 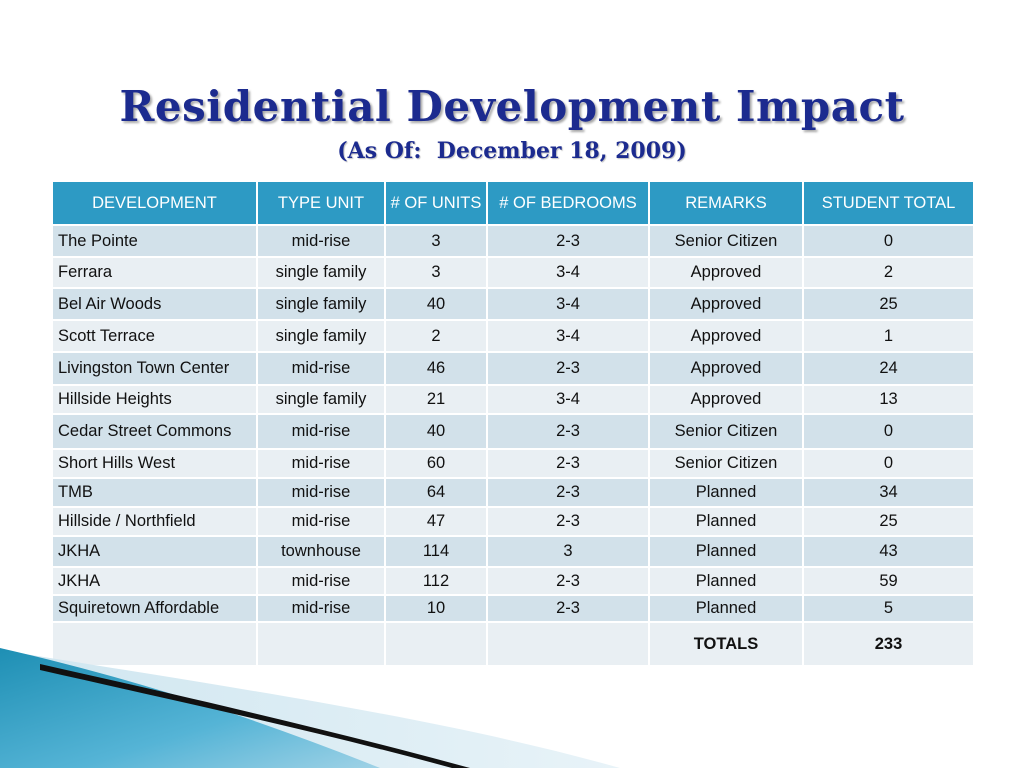 I want to click on slide-title: Residential Development Impact, so click(x=512, y=106).